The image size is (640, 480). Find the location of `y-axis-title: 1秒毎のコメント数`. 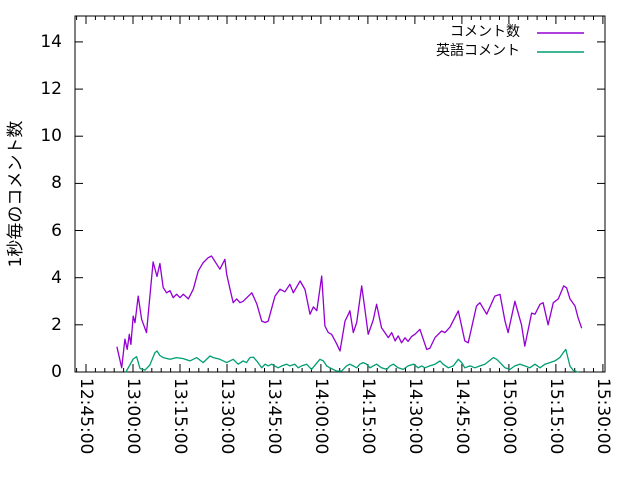

y-axis-title: 1秒毎のコメント数 is located at coordinates (16, 194).